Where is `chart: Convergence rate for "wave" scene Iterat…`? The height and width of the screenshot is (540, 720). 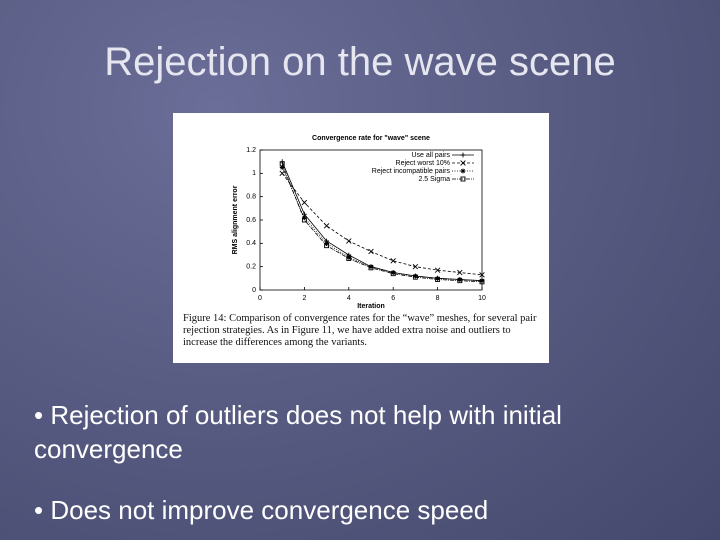 chart: Convergence rate for "wave" scene Iterat… is located at coordinates (359, 222).